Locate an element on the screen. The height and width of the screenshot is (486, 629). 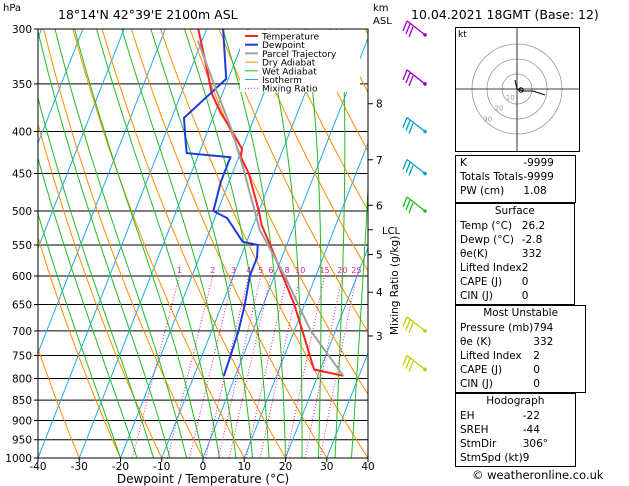
mixing-ratio-value-label: 10 is located at coordinates (300, 270).